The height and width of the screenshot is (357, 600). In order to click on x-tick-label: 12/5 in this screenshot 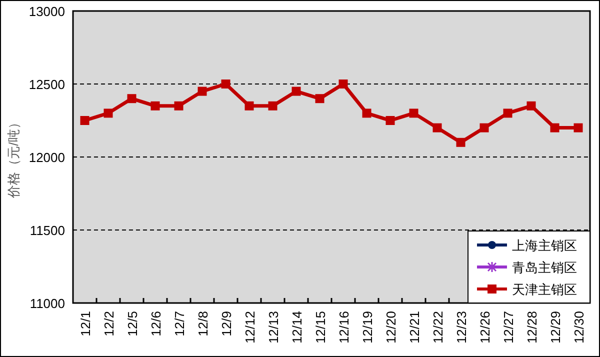, I will do `click(132, 323)`.